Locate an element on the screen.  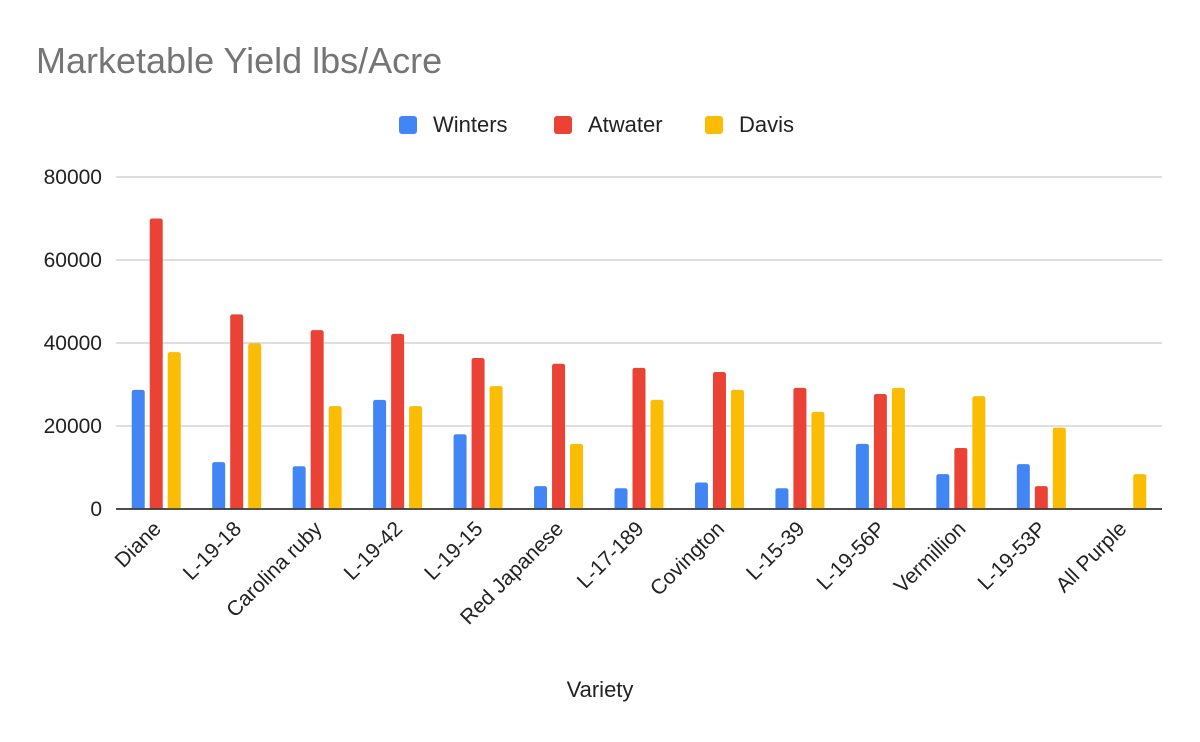
y-tick-label: 80000 is located at coordinates (73, 177).